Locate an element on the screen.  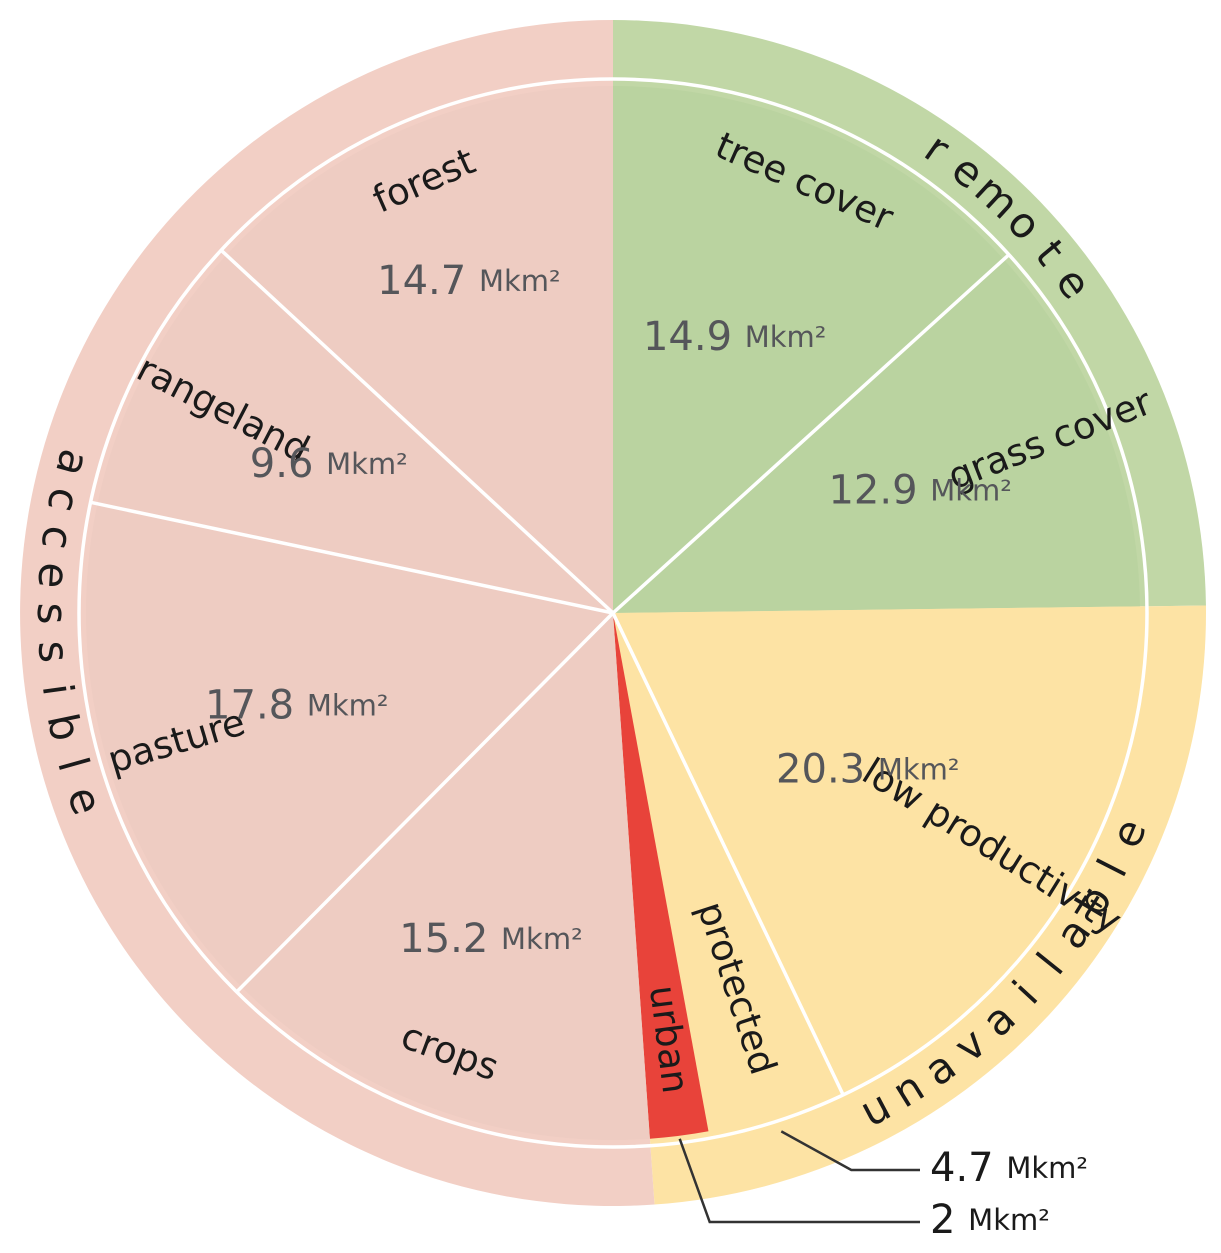
slice-tree-cover is located at coordinates (808, 349).